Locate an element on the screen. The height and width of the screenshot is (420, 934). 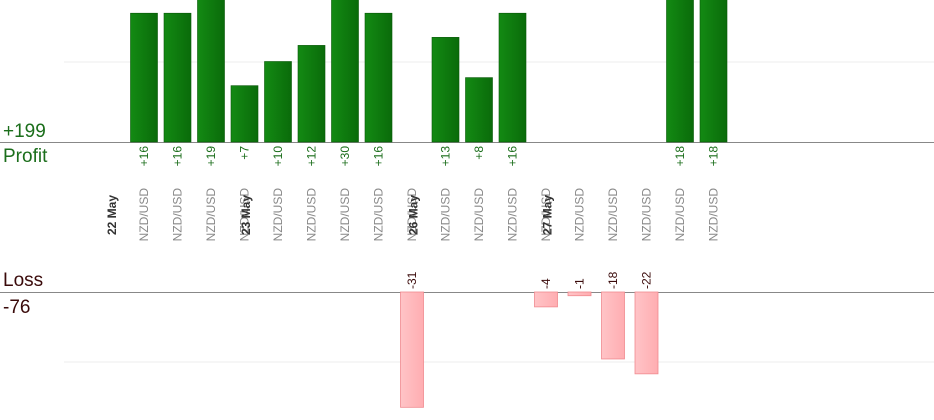
date-label: 27 May is located at coordinates (548, 215).